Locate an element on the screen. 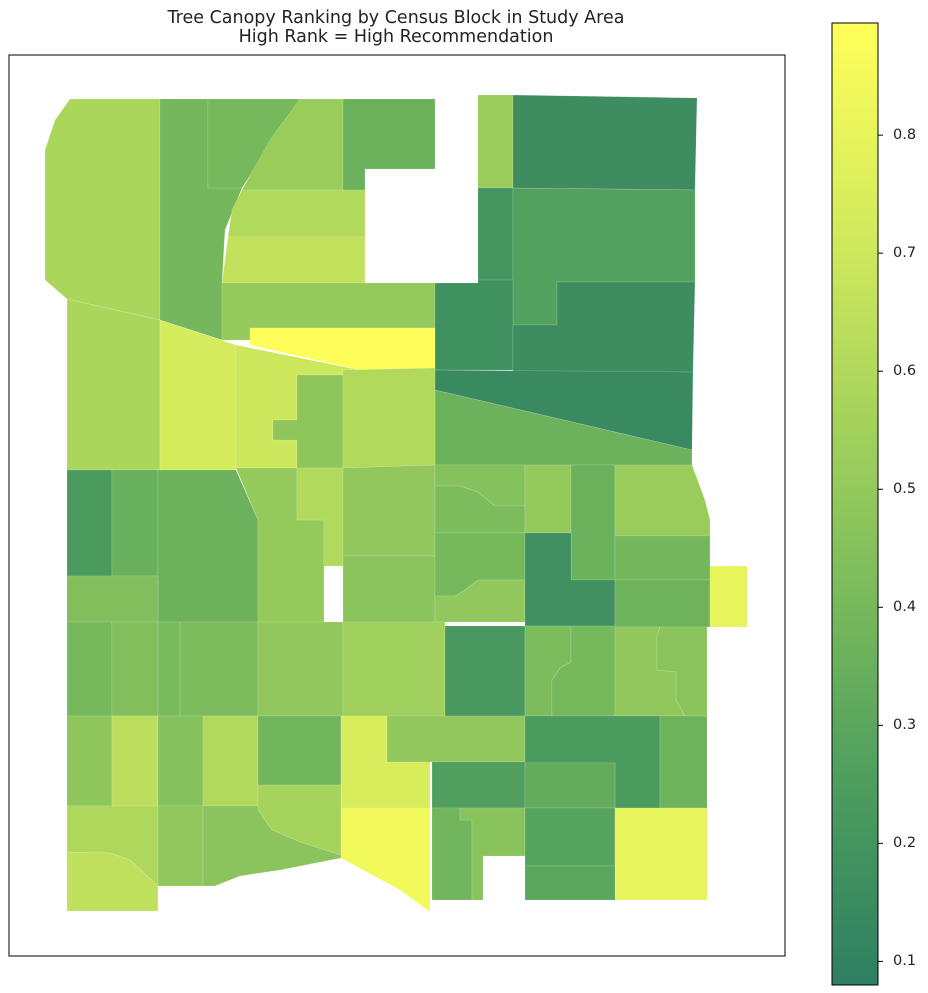  census-block-b33 is located at coordinates (662, 500).